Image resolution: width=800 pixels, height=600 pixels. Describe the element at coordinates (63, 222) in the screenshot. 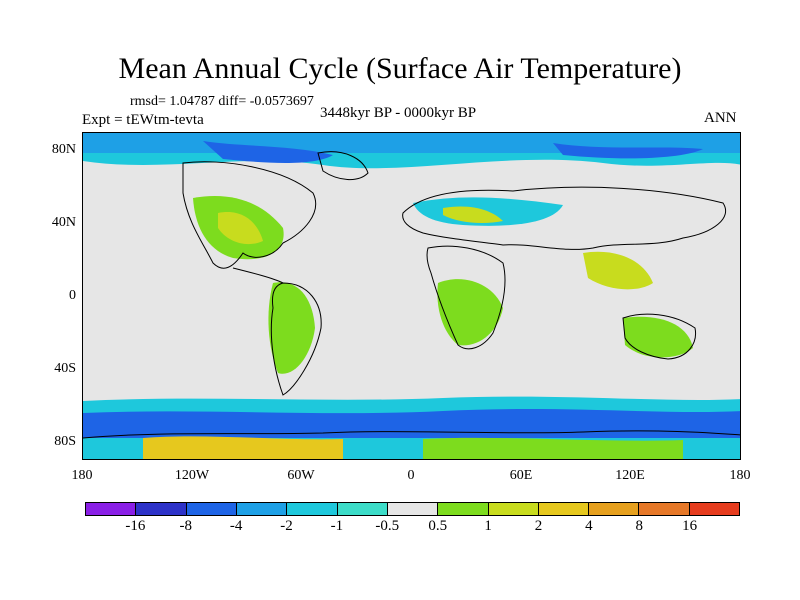

I see `lat-label-40n: 40N` at that location.